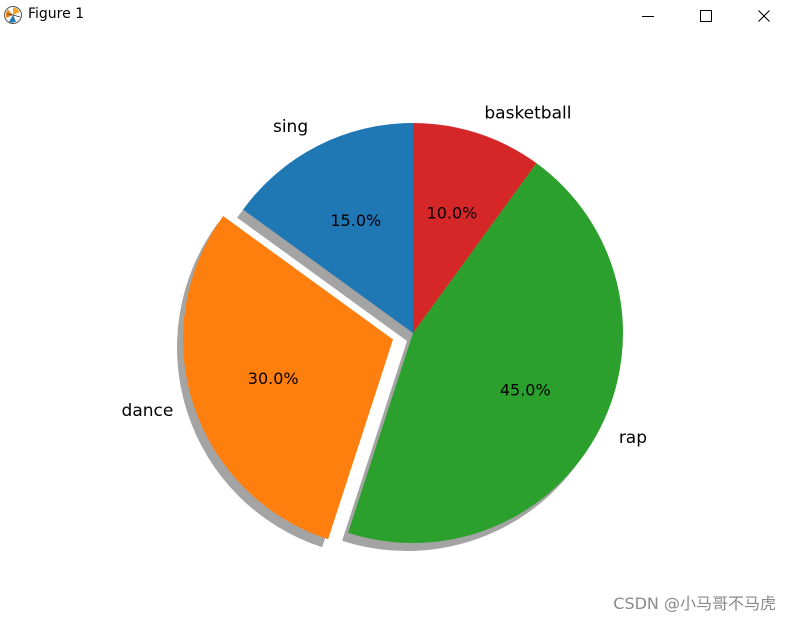 The image size is (790, 622). I want to click on matplotlib-app-icon, so click(13, 15).